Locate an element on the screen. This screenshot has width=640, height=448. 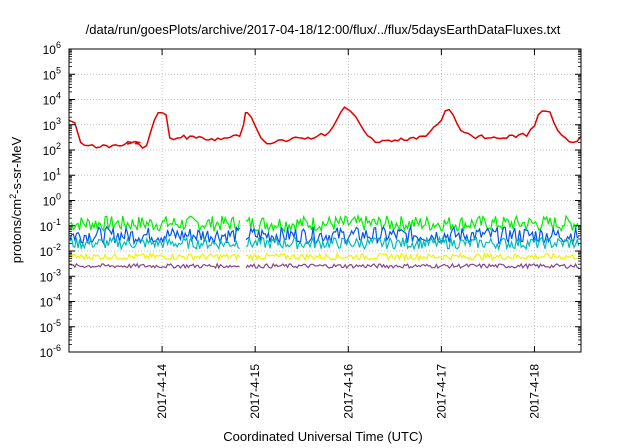
y-tick-label: 10⁻² is located at coordinates (50, 250).